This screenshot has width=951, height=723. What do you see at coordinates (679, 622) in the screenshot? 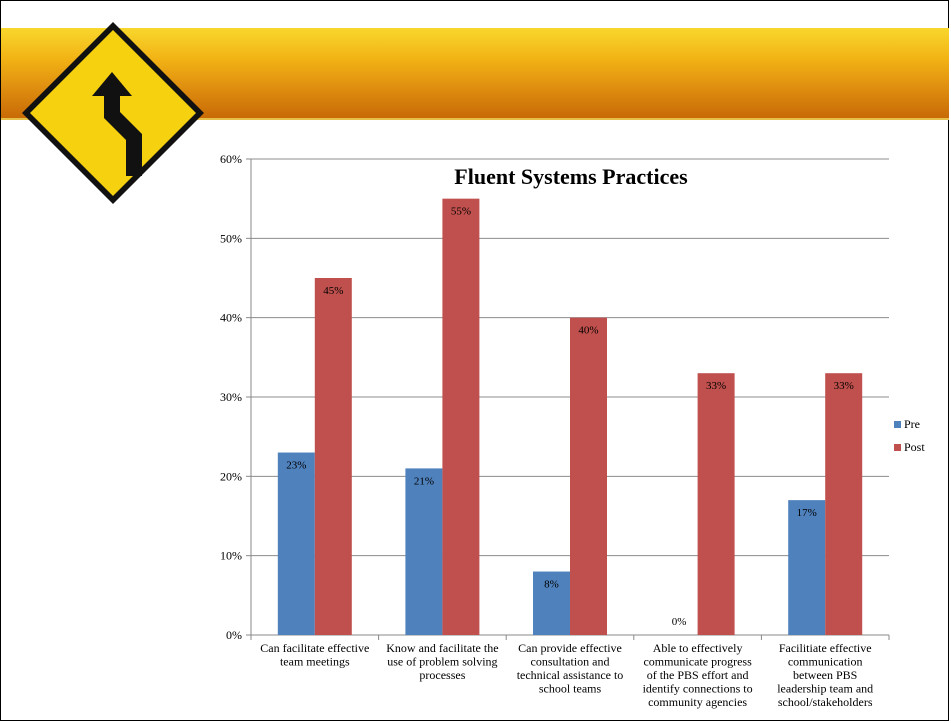
I see `data-label: 0%` at bounding box center [679, 622].